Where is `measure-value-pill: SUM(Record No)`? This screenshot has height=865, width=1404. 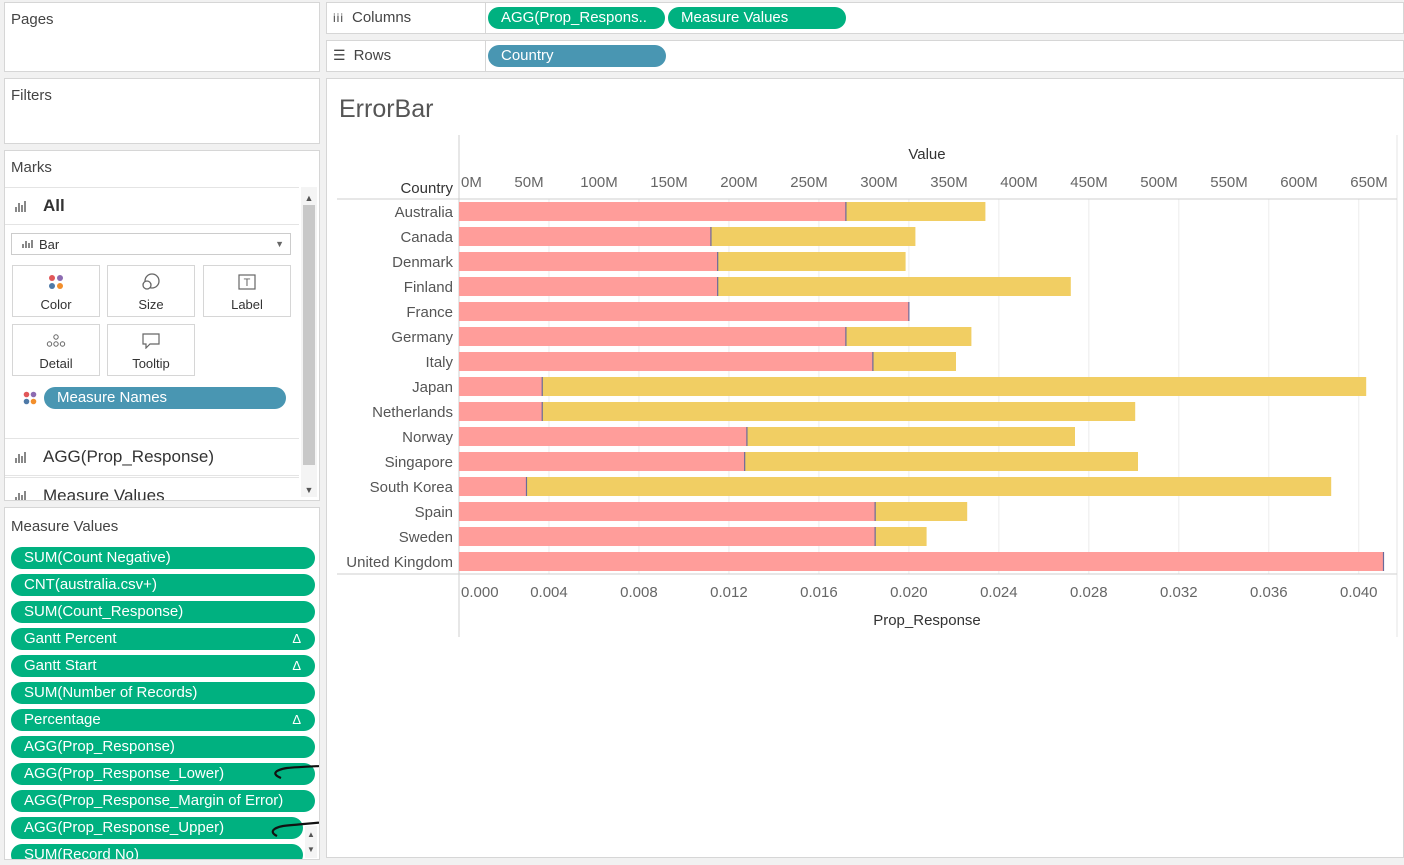 measure-value-pill: SUM(Record No) is located at coordinates (157, 851).